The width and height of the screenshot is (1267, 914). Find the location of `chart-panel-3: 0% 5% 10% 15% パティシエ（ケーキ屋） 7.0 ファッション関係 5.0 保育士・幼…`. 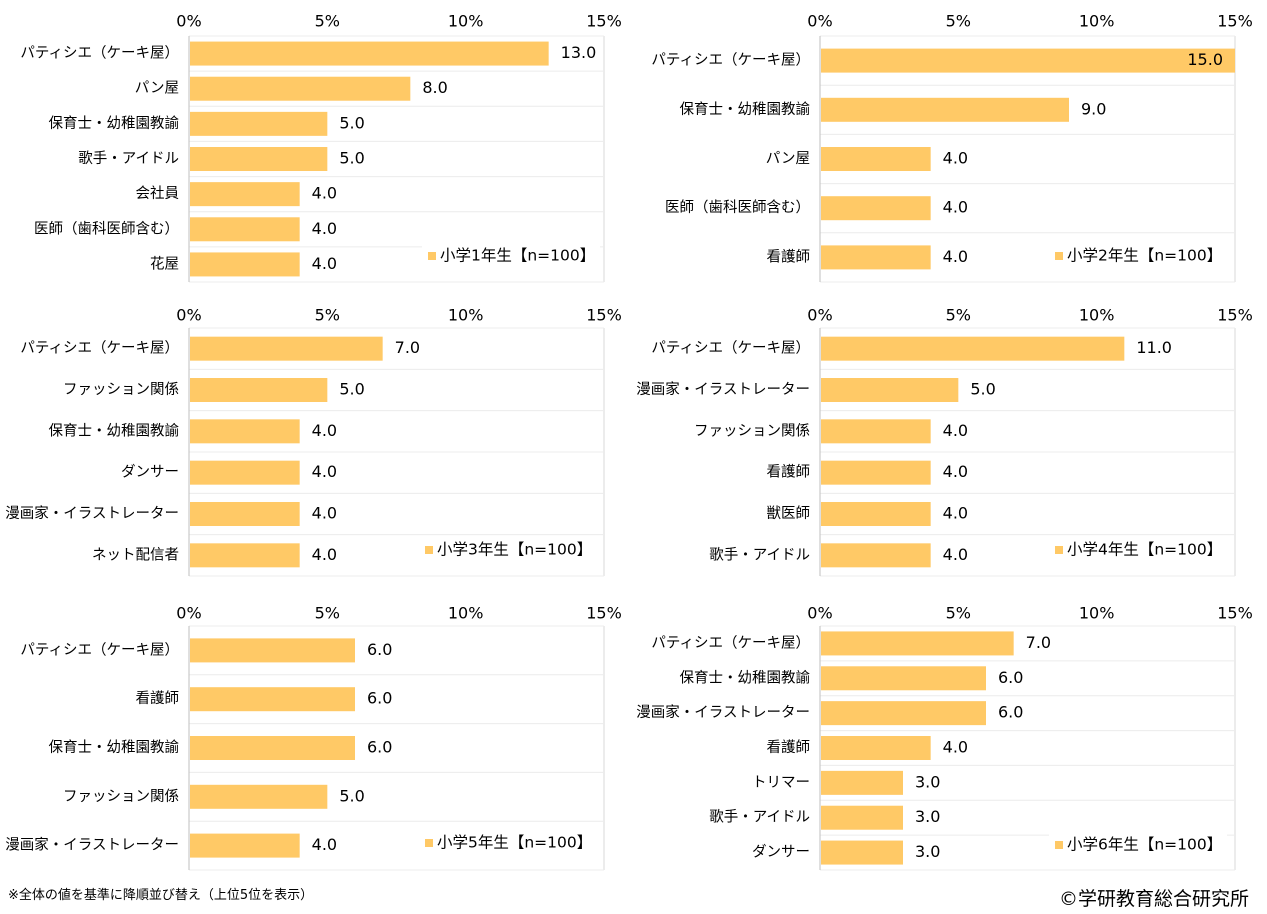

chart-panel-3: 0% 5% 10% 15% パティシエ（ケーキ屋） 7.0 ファッション関係 5.0 保育士・幼… is located at coordinates (313, 441).